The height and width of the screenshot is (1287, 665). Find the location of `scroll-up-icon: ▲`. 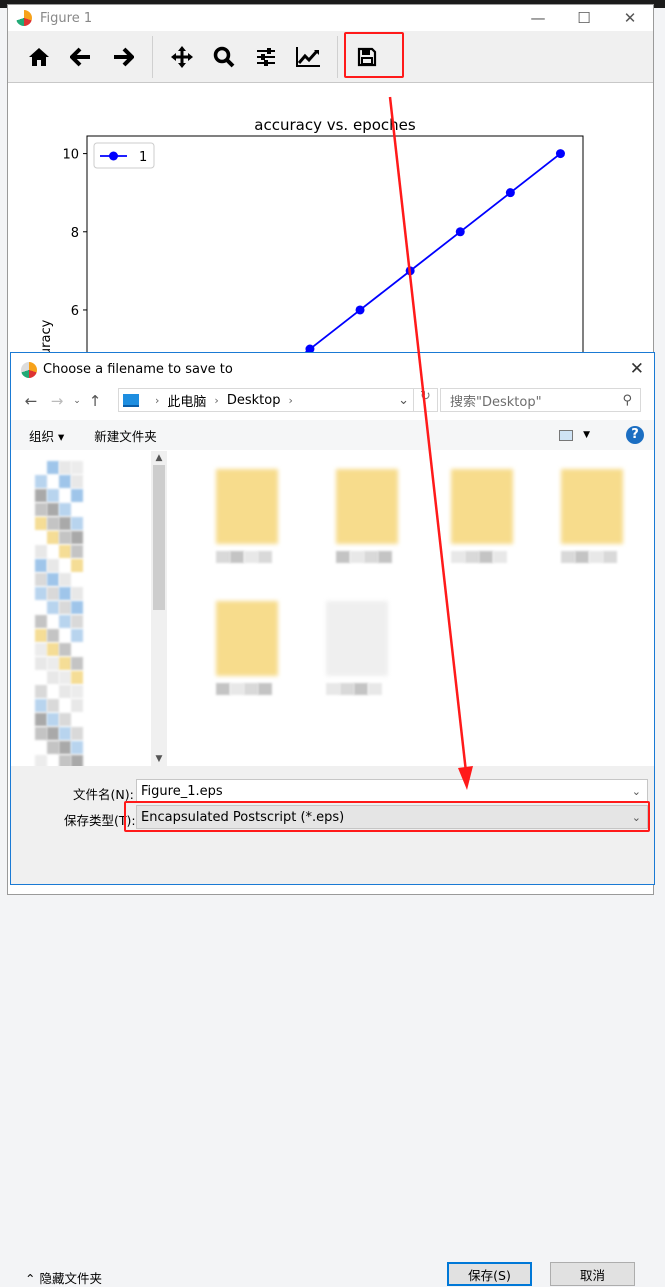

scroll-up-icon: ▲ is located at coordinates (159, 458).